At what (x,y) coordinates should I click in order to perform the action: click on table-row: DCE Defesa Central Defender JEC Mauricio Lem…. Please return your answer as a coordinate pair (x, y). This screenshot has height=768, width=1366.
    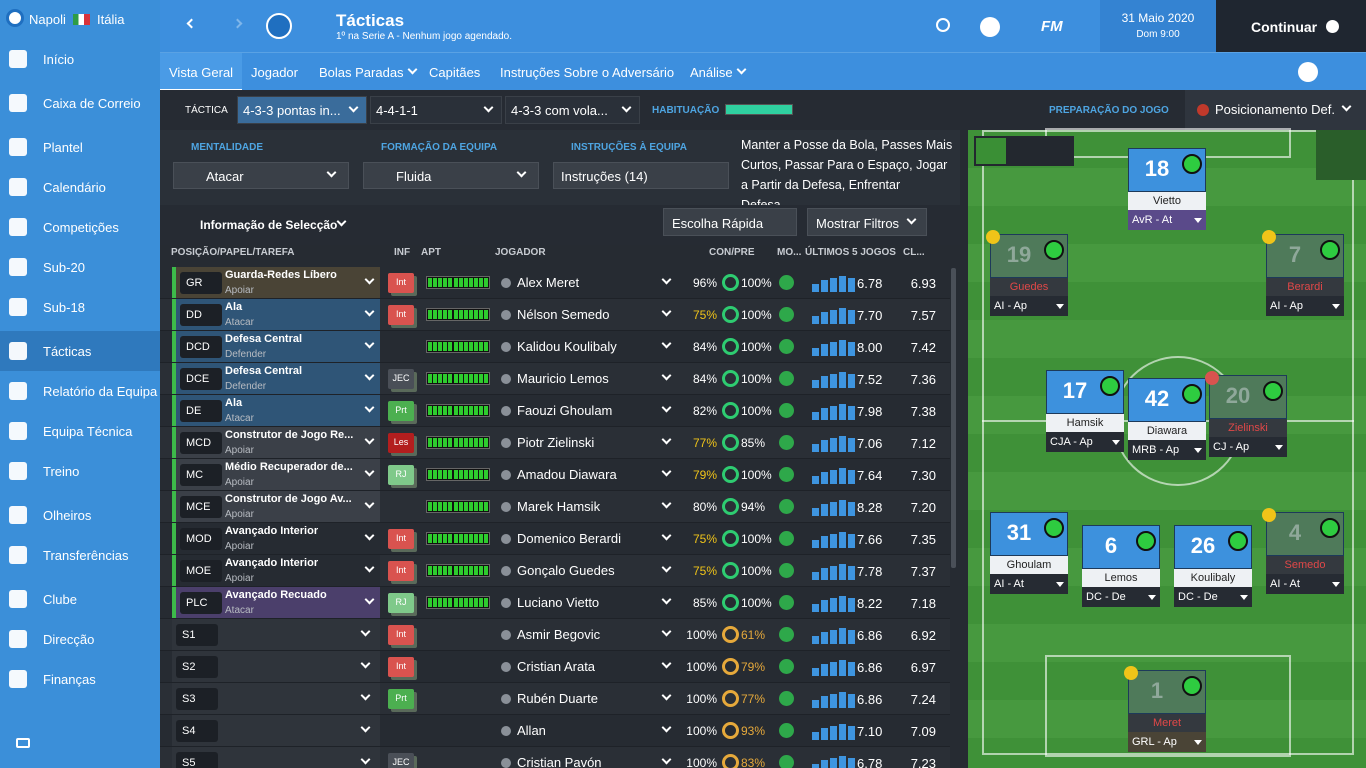
    Looking at the image, I should click on (555, 379).